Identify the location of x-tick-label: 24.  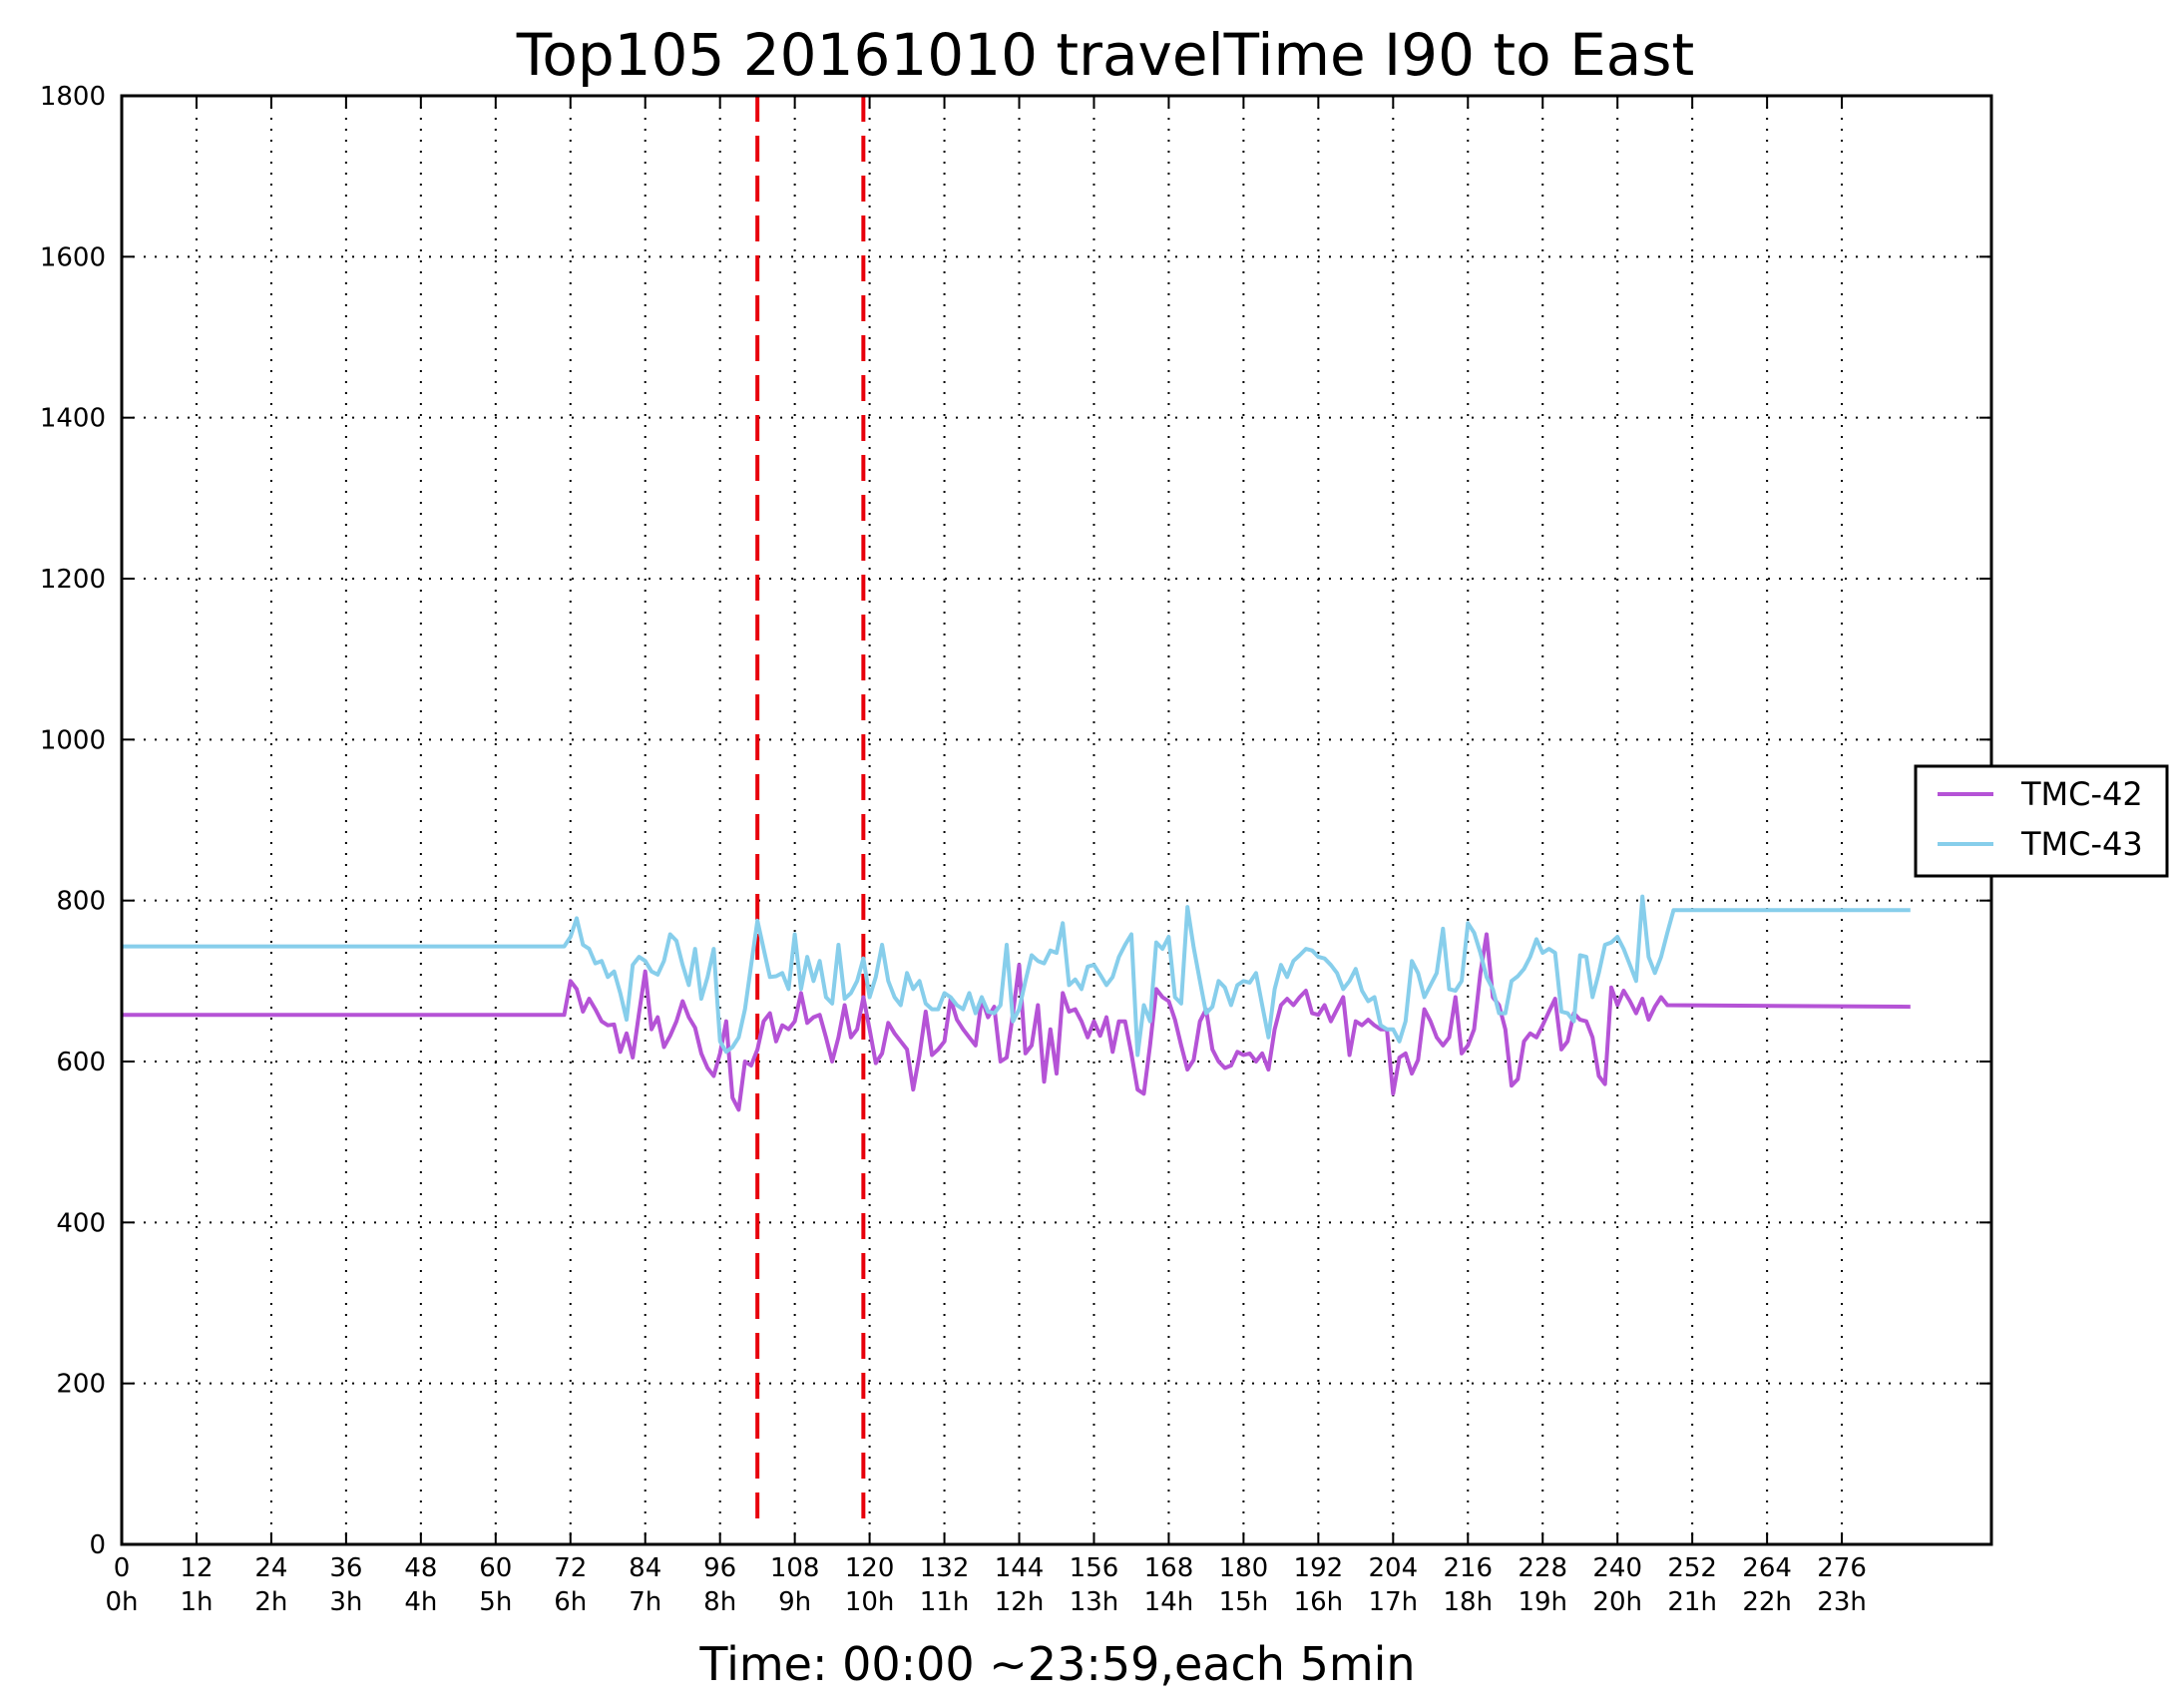
(270, 1568).